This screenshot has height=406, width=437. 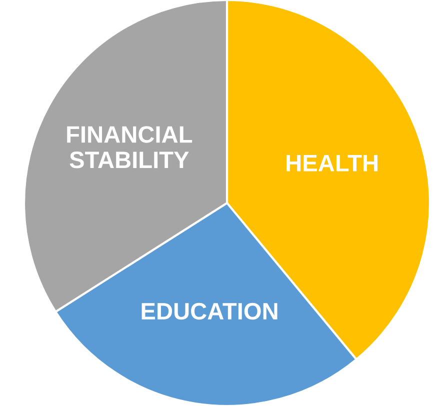 What do you see at coordinates (129, 147) in the screenshot?
I see `slice-label: FINANCIAL STABILITY` at bounding box center [129, 147].